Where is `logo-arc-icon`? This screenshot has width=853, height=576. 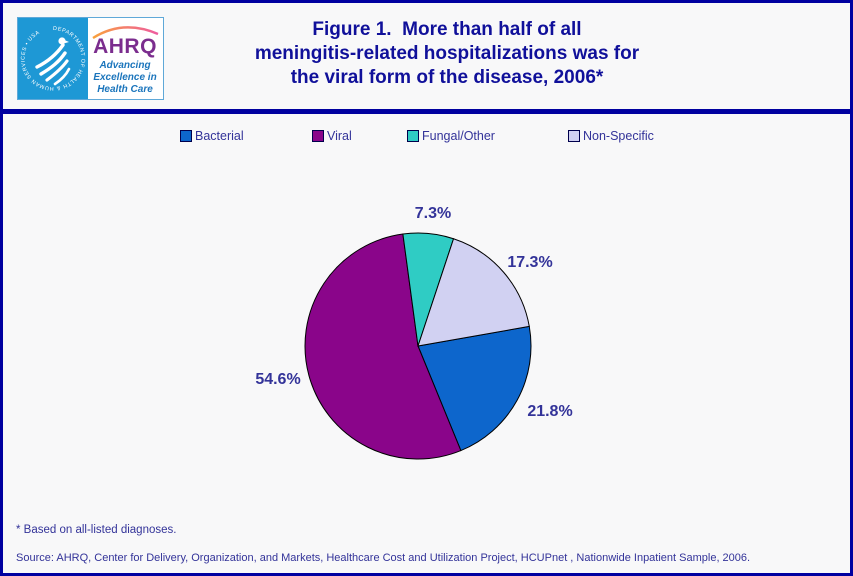
logo-arc-icon is located at coordinates (125, 33).